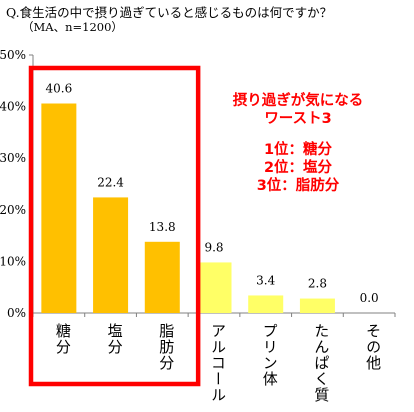 The image size is (414, 412). What do you see at coordinates (270, 355) in the screenshot?
I see `category-label-5: プリン体` at bounding box center [270, 355].